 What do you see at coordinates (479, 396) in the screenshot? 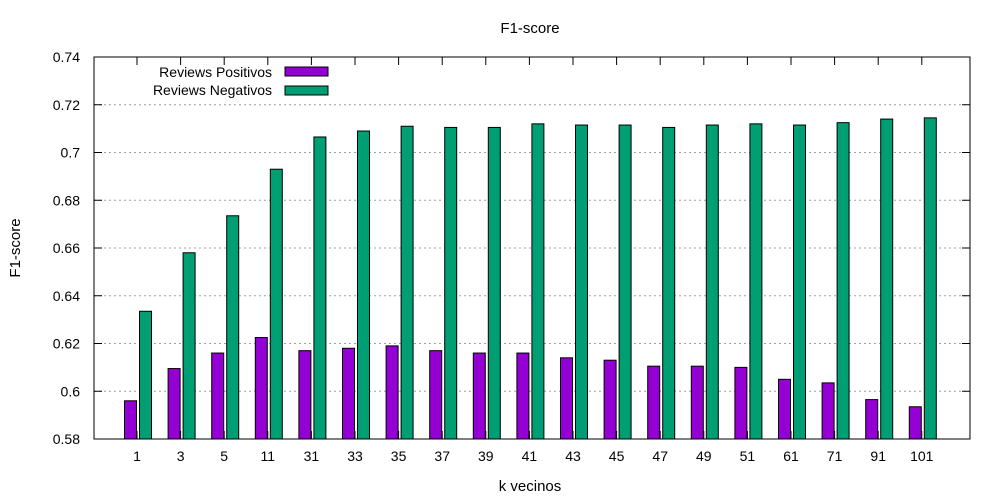
I see `bar-positivos-k39` at bounding box center [479, 396].